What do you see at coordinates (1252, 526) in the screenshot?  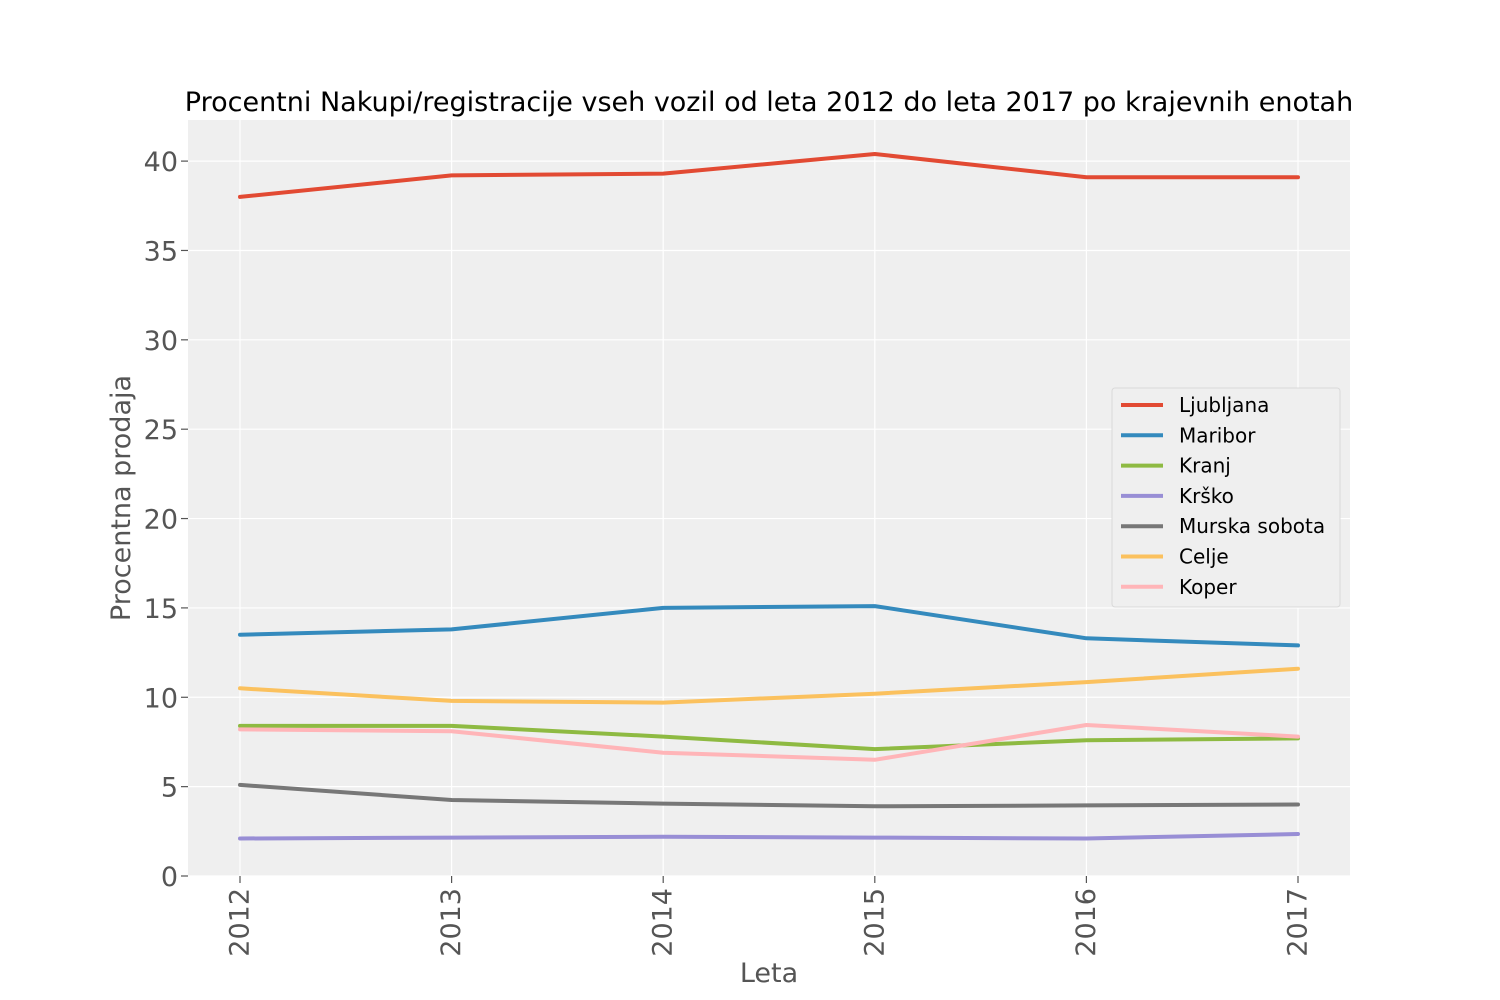 I see `legend-label: Murska sobota` at bounding box center [1252, 526].